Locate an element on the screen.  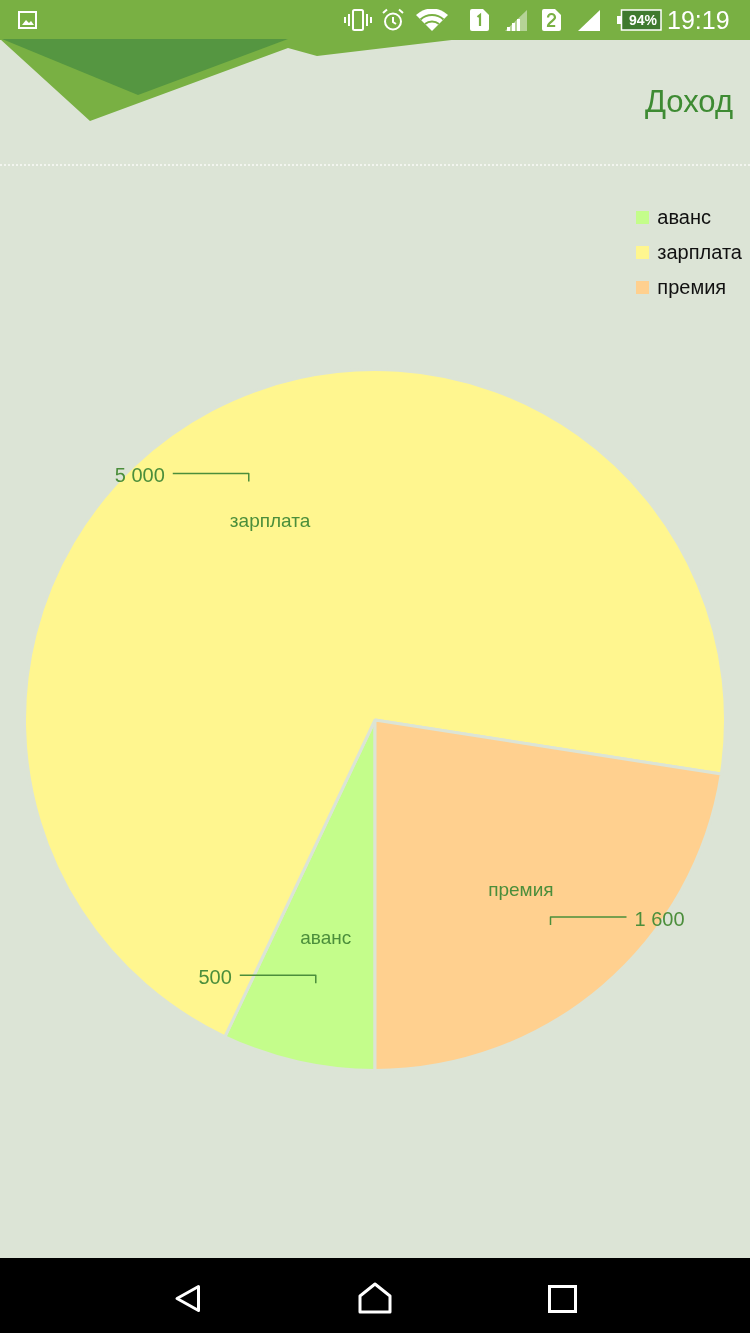
data-label: 500 is located at coordinates (215, 976).